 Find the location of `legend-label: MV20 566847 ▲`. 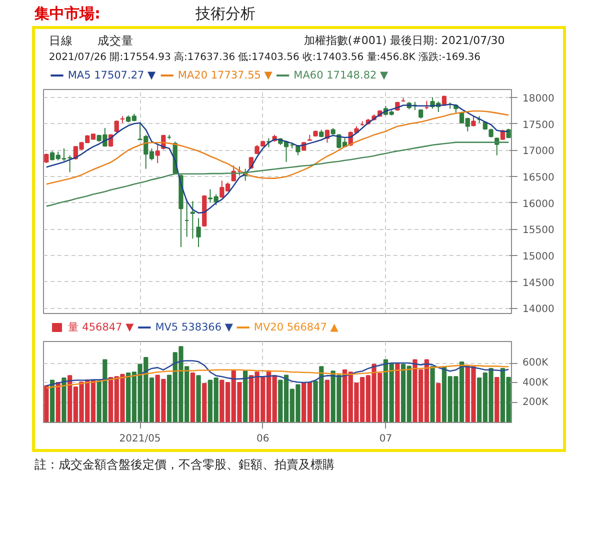

legend-label: MV20 566847 ▲ is located at coordinates (297, 328).